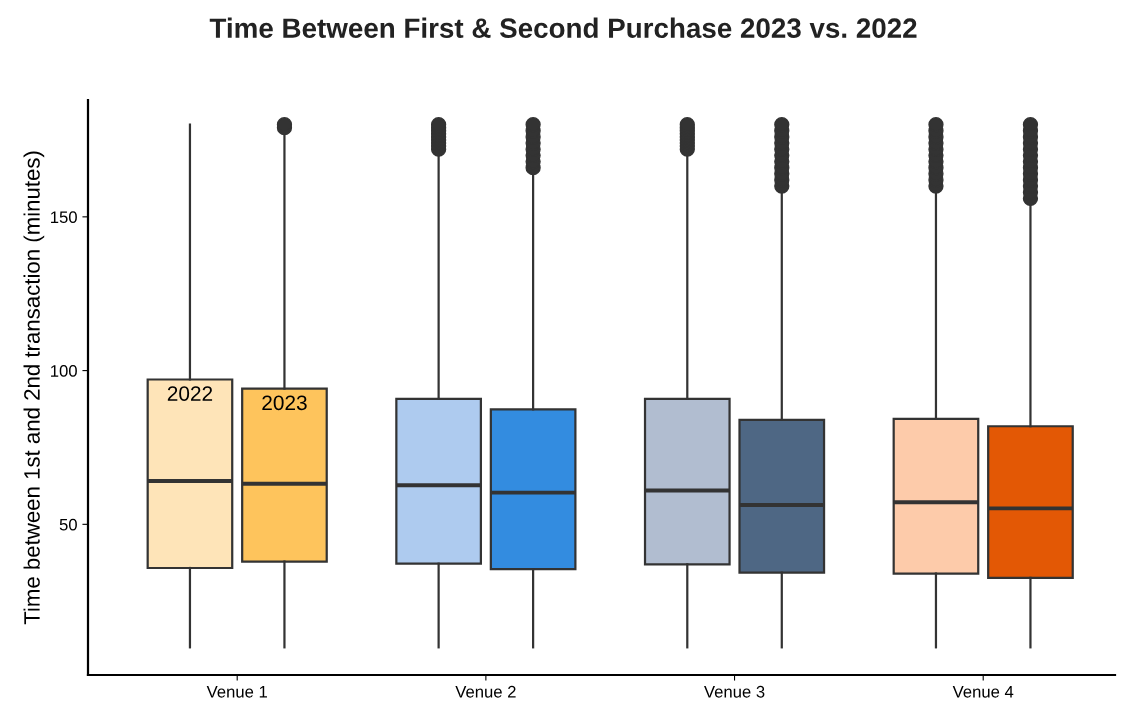  What do you see at coordinates (236, 692) in the screenshot?
I see `x-tick-label: Venue 1` at bounding box center [236, 692].